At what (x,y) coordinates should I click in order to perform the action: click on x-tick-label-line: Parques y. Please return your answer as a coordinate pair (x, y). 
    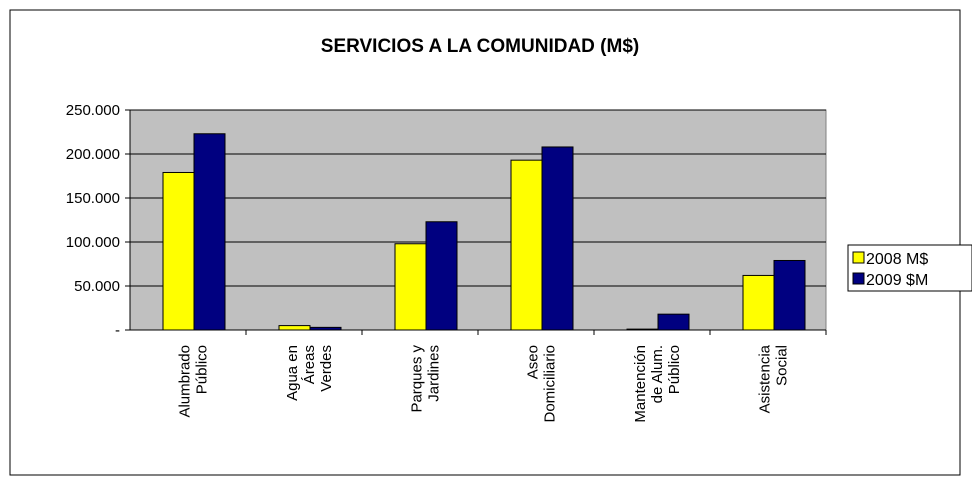
    Looking at the image, I should click on (417, 379).